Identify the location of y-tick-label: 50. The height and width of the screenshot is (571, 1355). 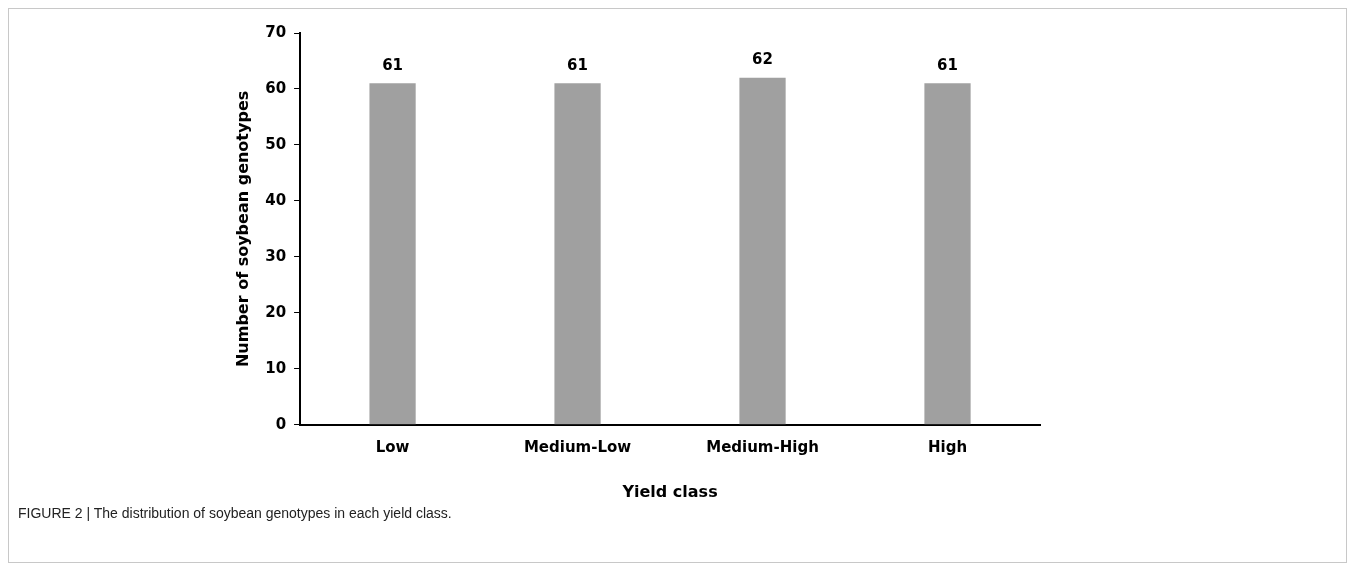
(276, 143).